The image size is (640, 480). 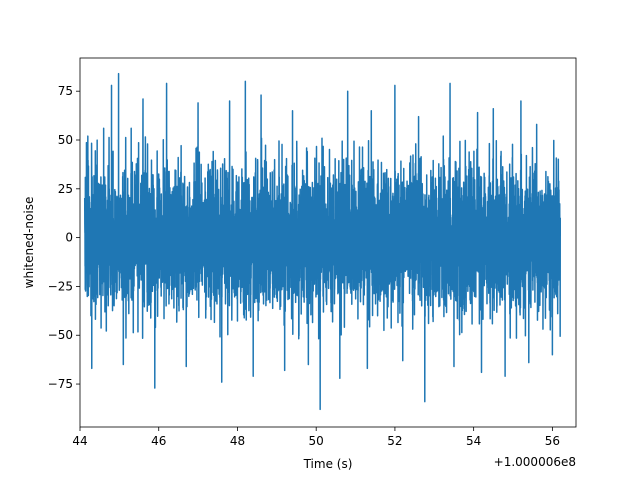 What do you see at coordinates (394, 441) in the screenshot?
I see `x-tick-label: 52` at bounding box center [394, 441].